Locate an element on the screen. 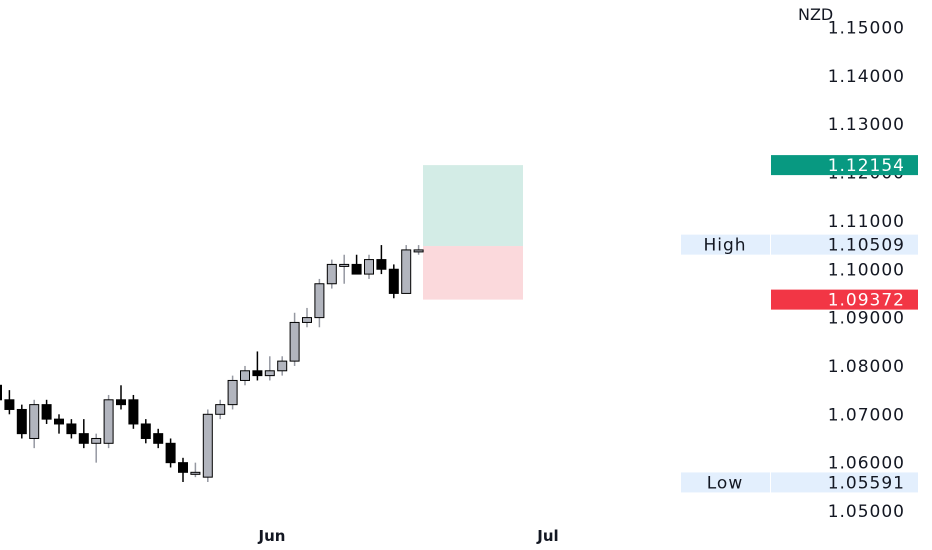 This screenshot has height=550, width=932. low-price-tag-value-bg is located at coordinates (844, 482).